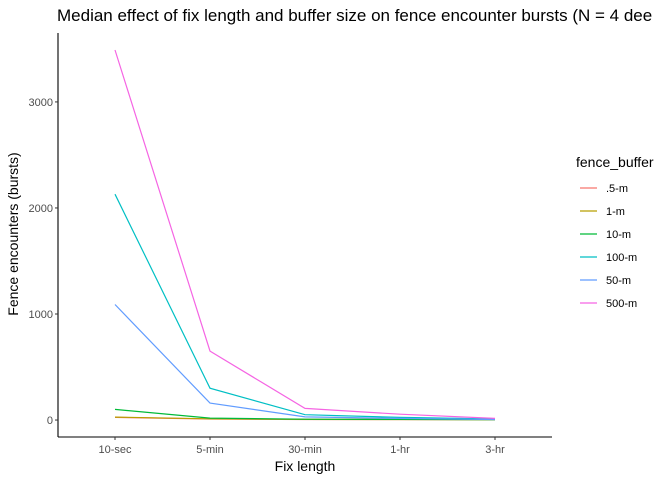  Describe the element at coordinates (618, 235) in the screenshot. I see `legend-label: 10-m` at that location.